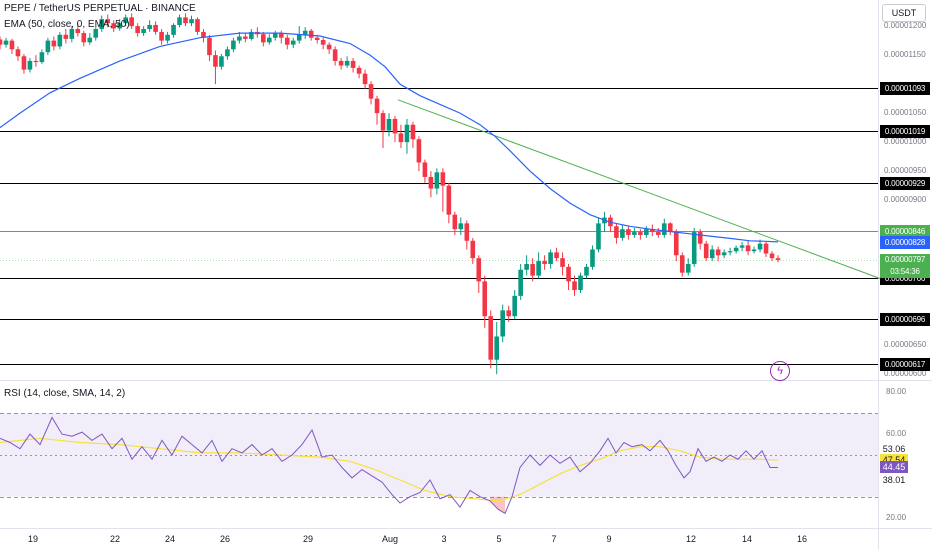 This screenshot has width=932, height=550. Describe the element at coordinates (905, 113) in the screenshot. I see `price-tick-label: 0.00001050` at that location.